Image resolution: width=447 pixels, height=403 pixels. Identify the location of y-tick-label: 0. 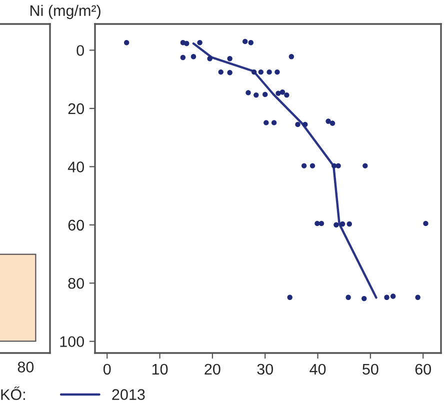
(80, 50).